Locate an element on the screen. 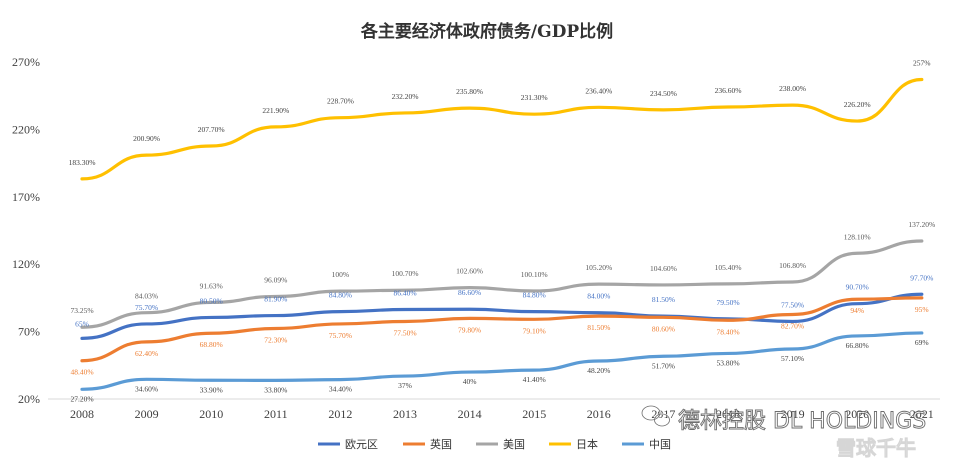 This screenshot has width=974, height=464. data-label: 236.40% is located at coordinates (598, 90).